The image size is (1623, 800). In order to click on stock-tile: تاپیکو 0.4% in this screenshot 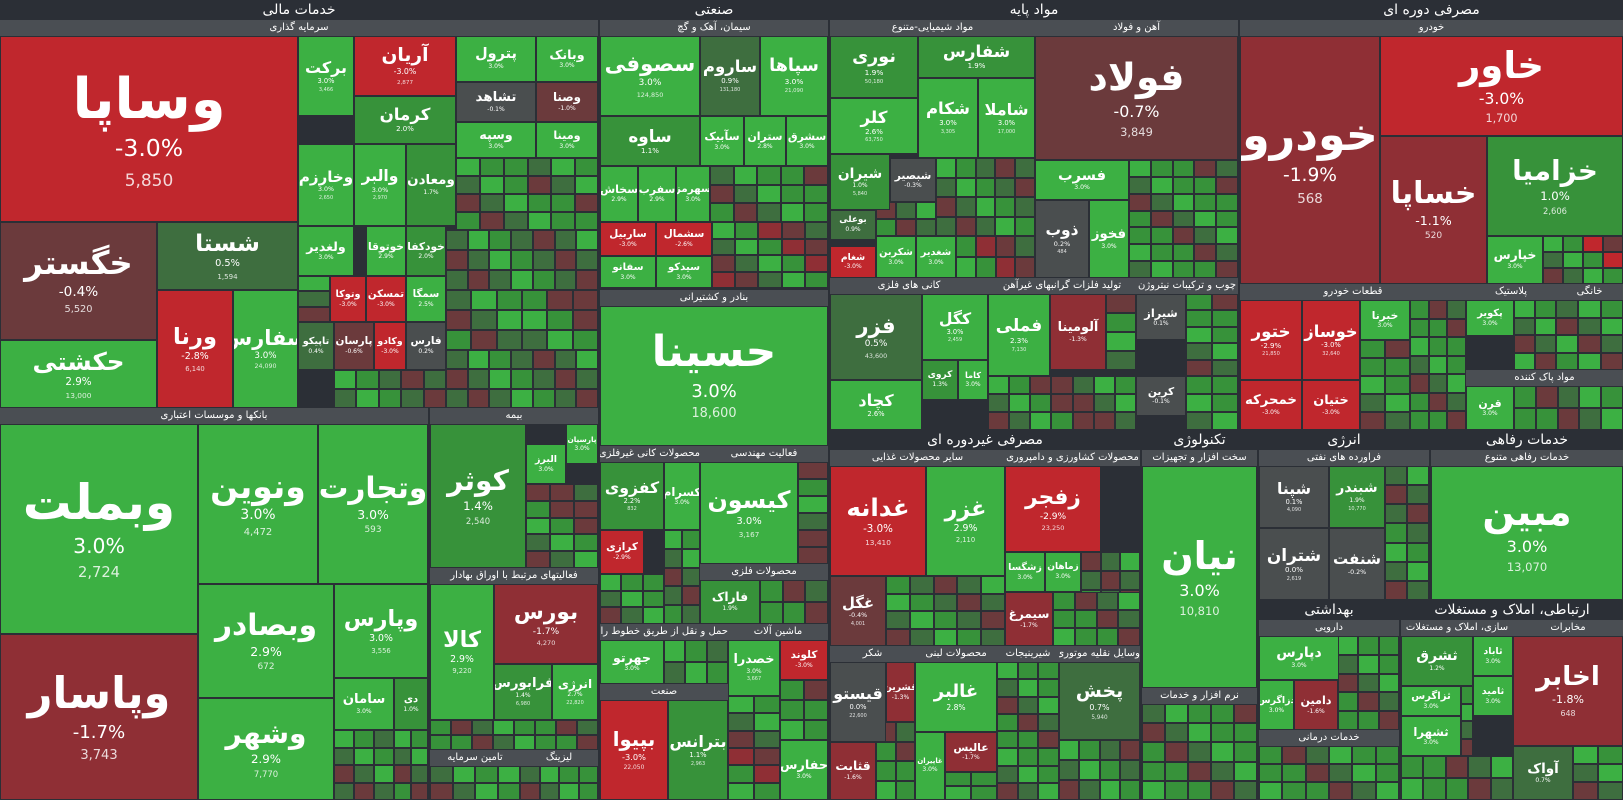, I will do `click(316, 346)`.